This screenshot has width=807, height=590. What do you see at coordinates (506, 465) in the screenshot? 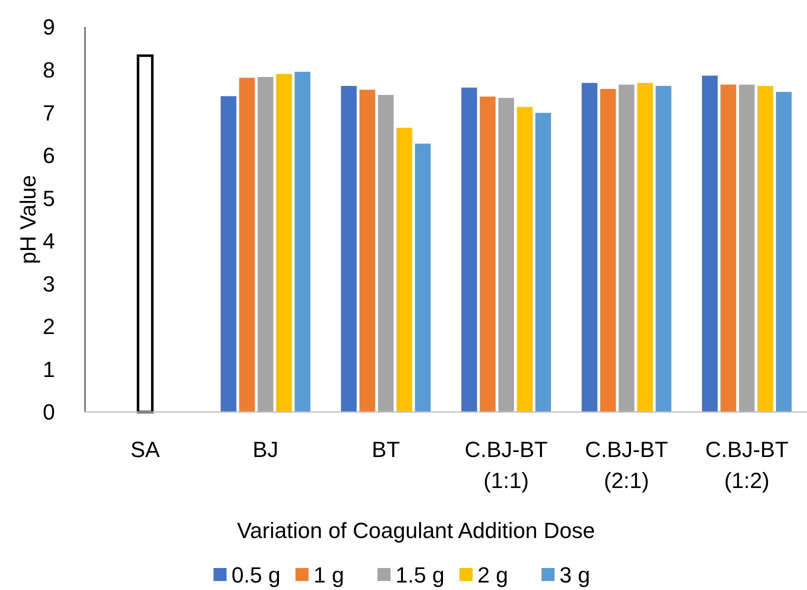
I see `x-tick-label: C.BJ-BT (1:1)` at bounding box center [506, 465].